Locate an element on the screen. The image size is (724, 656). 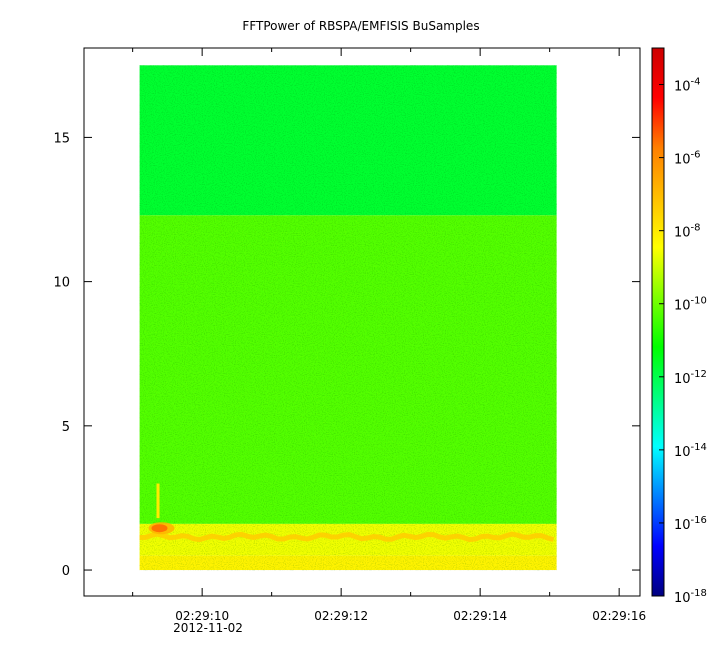
y-tick-label: 0 is located at coordinates (66, 571).